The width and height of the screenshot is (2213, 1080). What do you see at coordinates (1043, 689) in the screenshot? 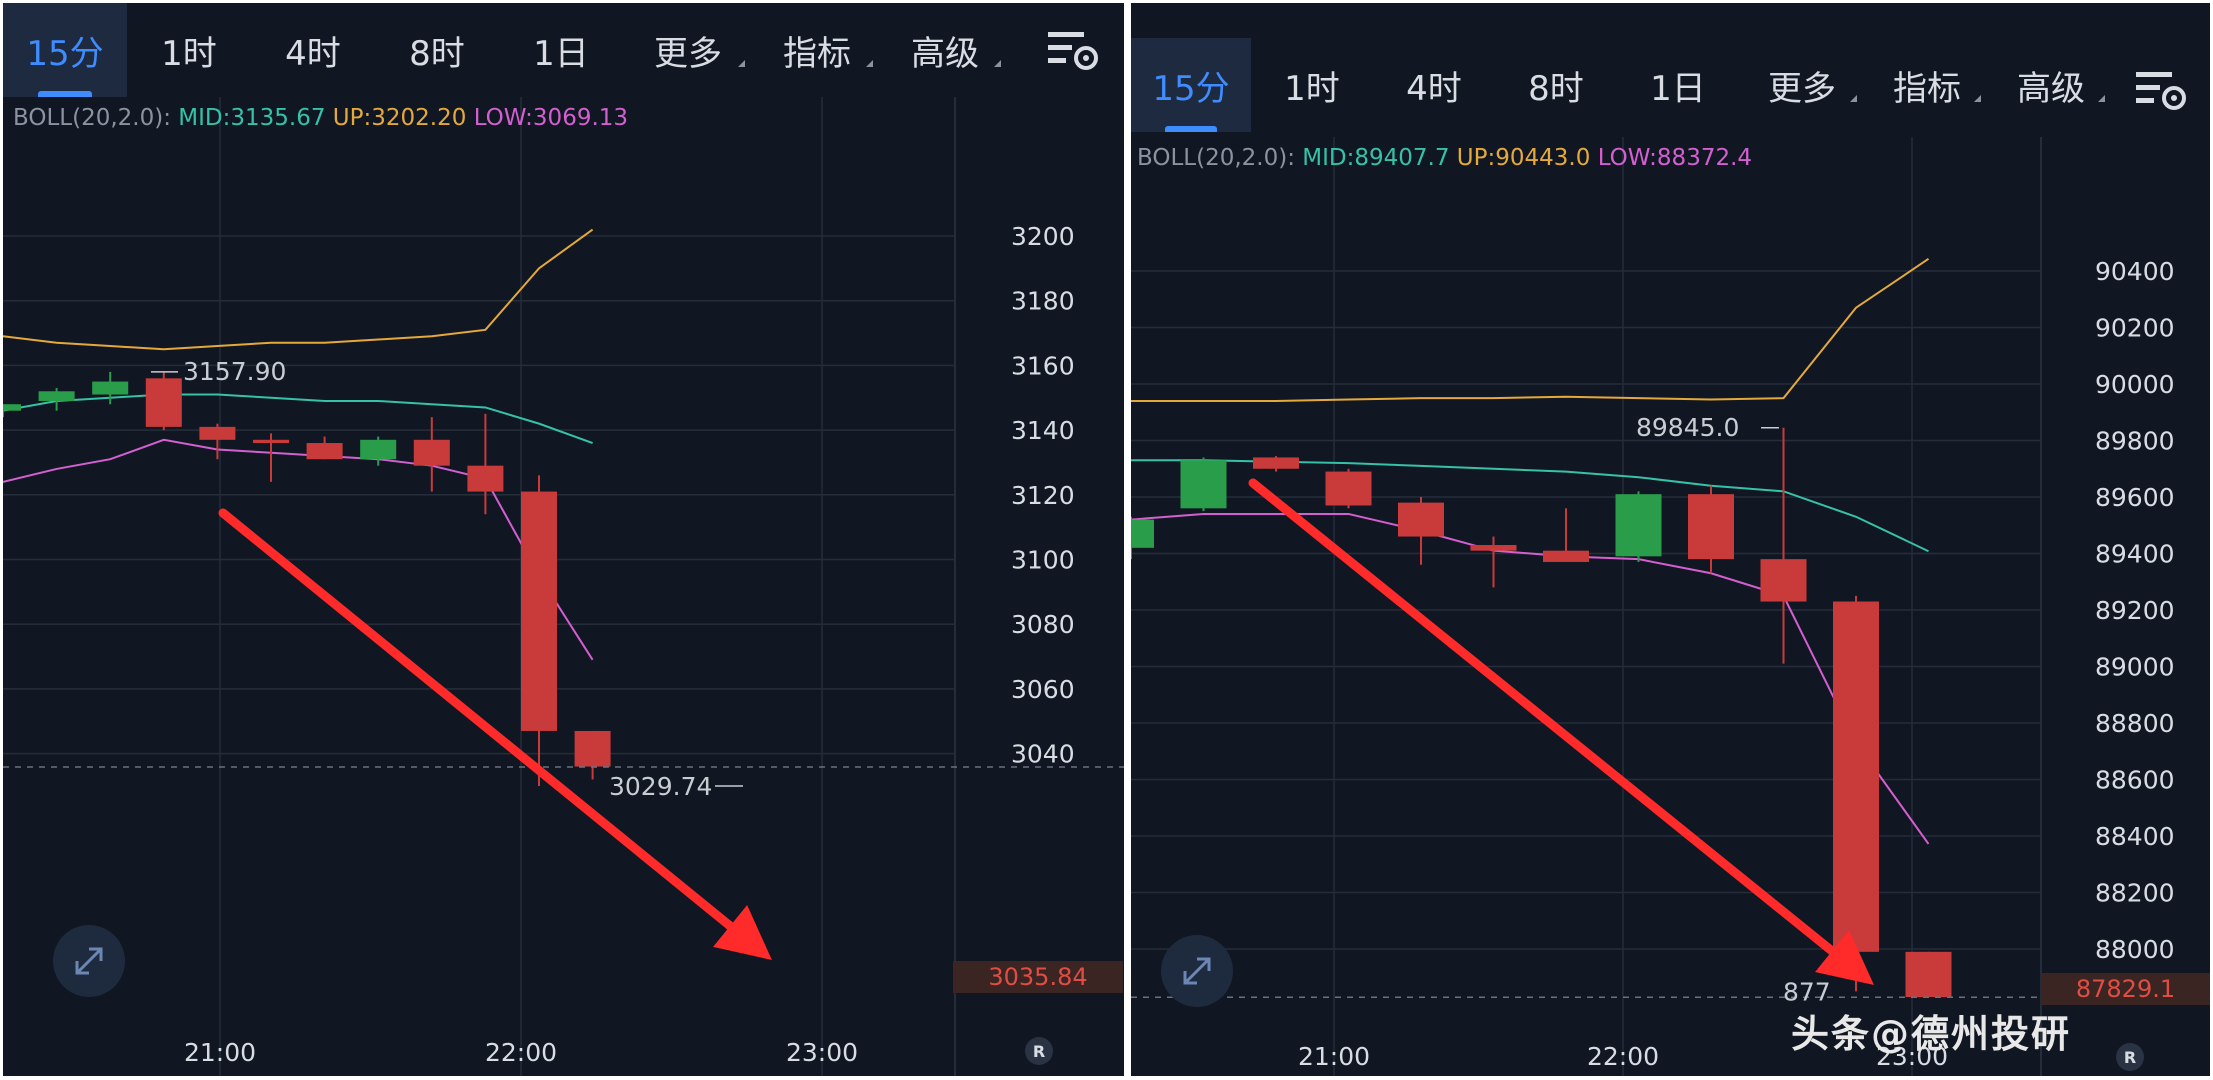
I see `y-tick-label: 3060` at bounding box center [1043, 689].